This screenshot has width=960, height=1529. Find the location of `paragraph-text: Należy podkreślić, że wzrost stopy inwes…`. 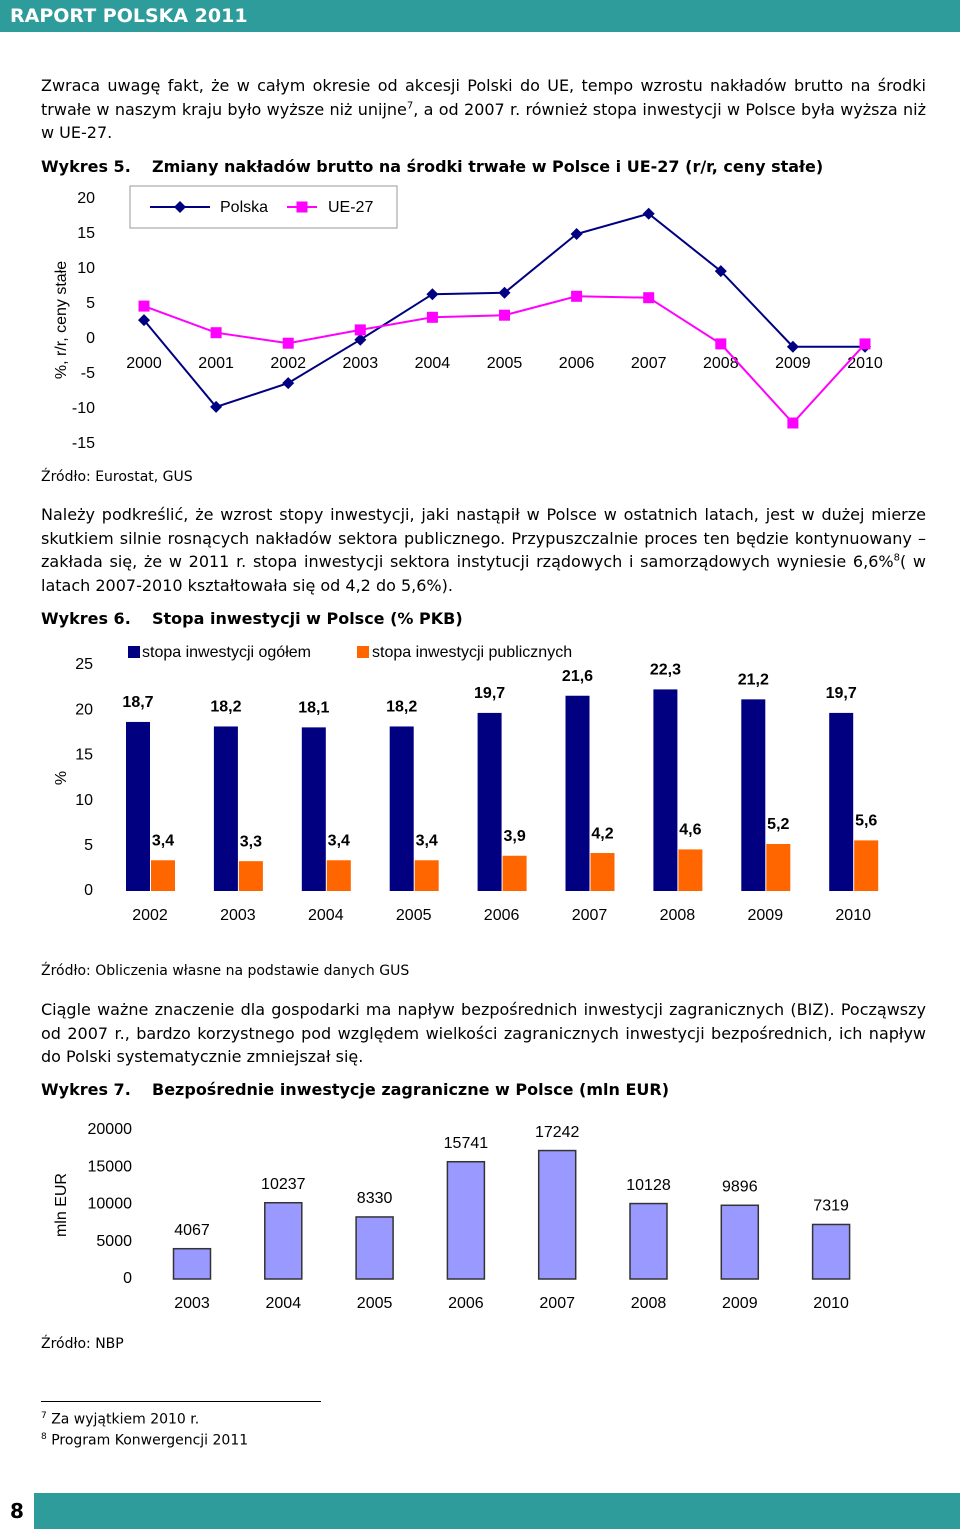

paragraph-text: Należy podkreślić, że wzrost stopy inwes… is located at coordinates (483, 538).